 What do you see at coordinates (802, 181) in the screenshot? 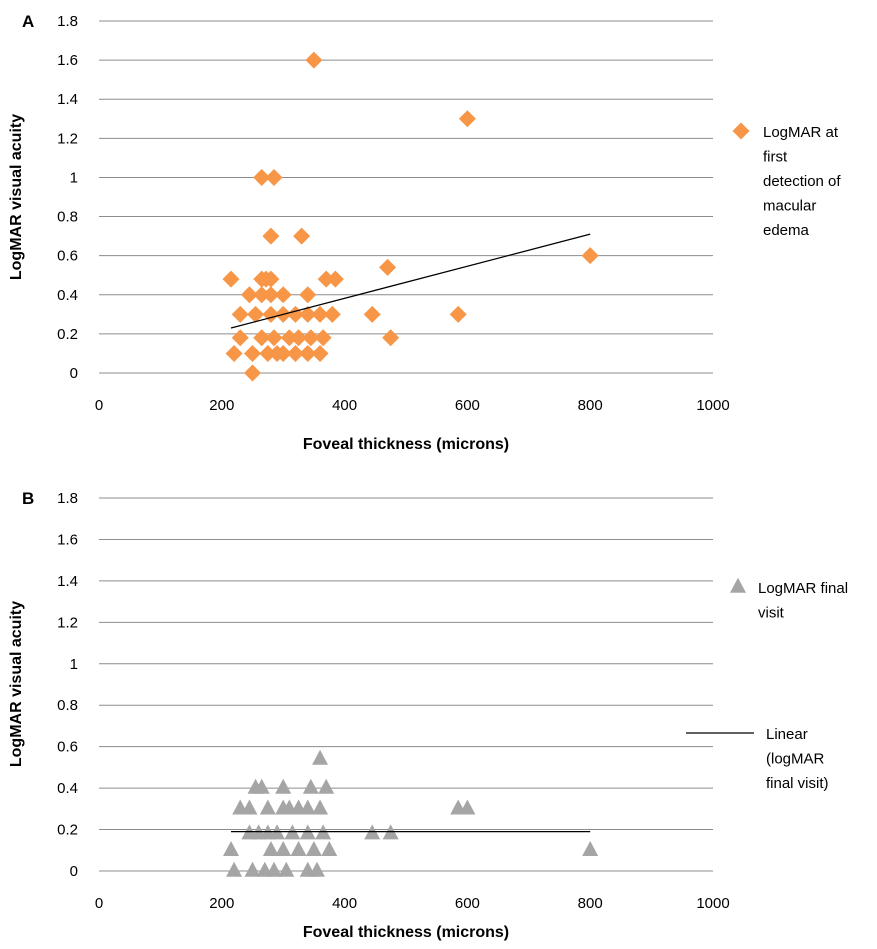
I see `legend-label: detection of` at bounding box center [802, 181].